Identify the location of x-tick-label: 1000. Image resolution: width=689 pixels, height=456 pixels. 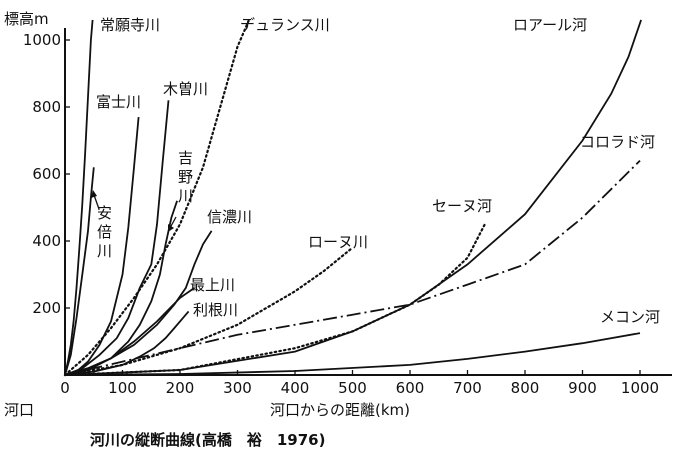
(640, 388).